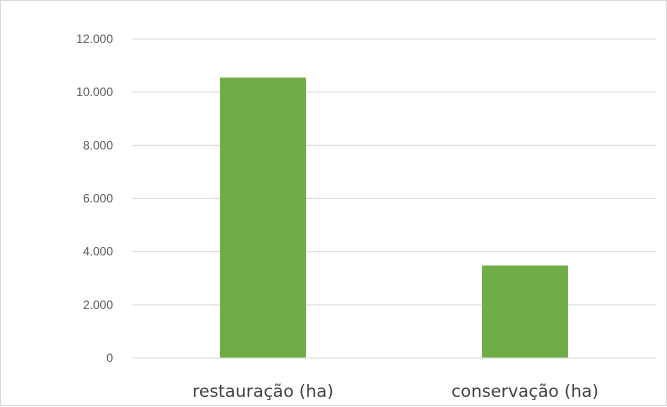 The image size is (667, 407). Describe the element at coordinates (94, 92) in the screenshot. I see `y-tick-label: 10.000` at that location.